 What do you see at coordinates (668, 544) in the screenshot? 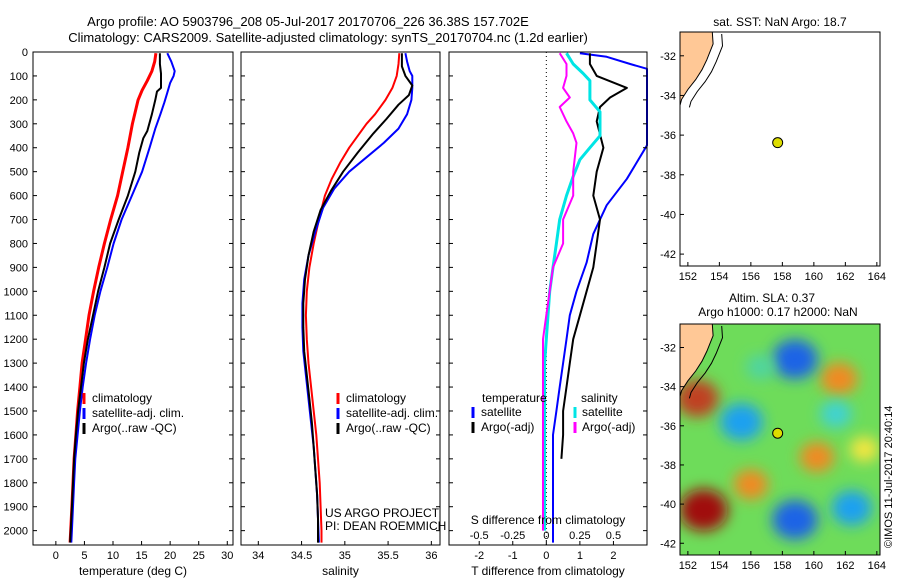
I see `sla-map-ytick-label: -42` at bounding box center [668, 544].